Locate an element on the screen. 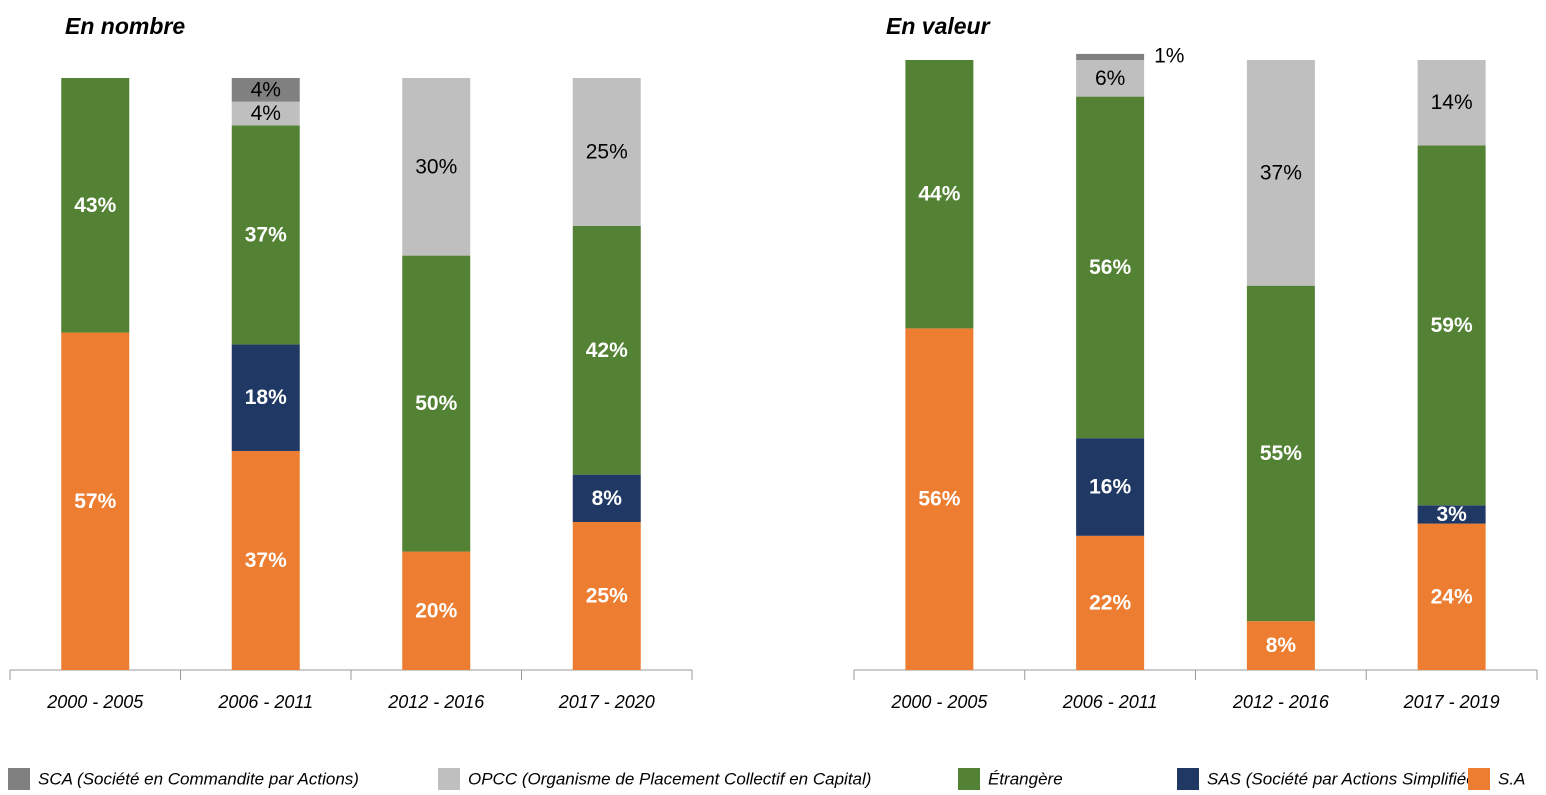 The image size is (1546, 795). data-label: 42% is located at coordinates (607, 350).